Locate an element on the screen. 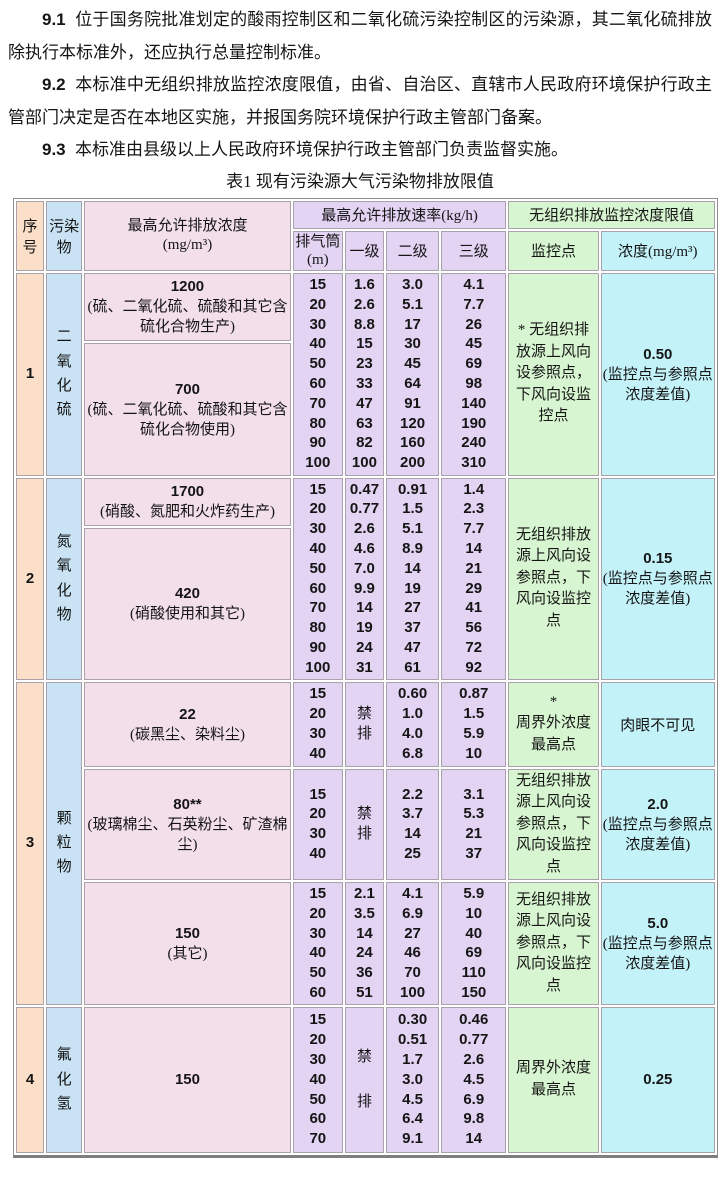 The width and height of the screenshot is (720, 1186). pollutant-cell: 颗粒物 is located at coordinates (64, 843).